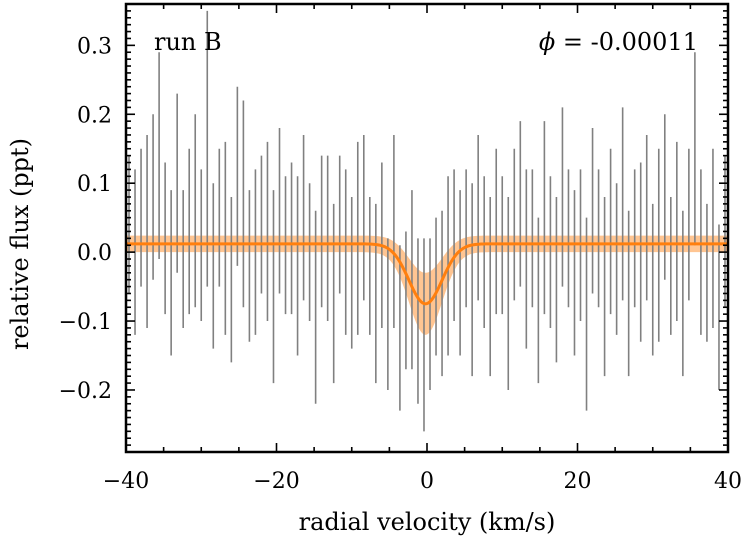  I want to click on model-line, so click(427, 274).